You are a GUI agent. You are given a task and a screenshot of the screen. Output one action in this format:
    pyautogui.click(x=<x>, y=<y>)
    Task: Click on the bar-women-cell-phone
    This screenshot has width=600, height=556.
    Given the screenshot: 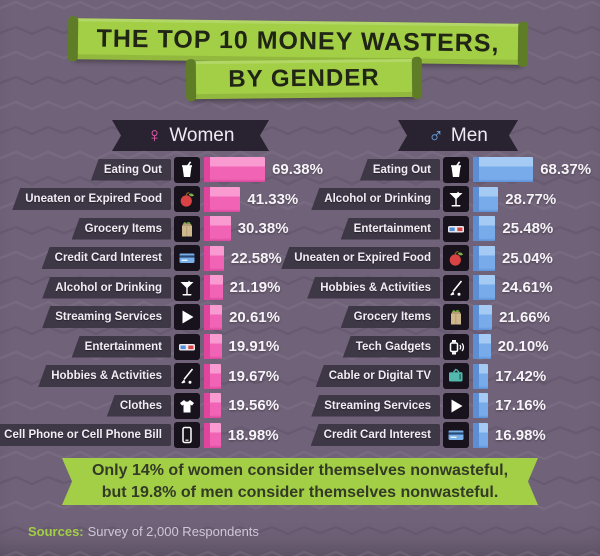 What is the action you would take?
    pyautogui.click(x=212, y=435)
    